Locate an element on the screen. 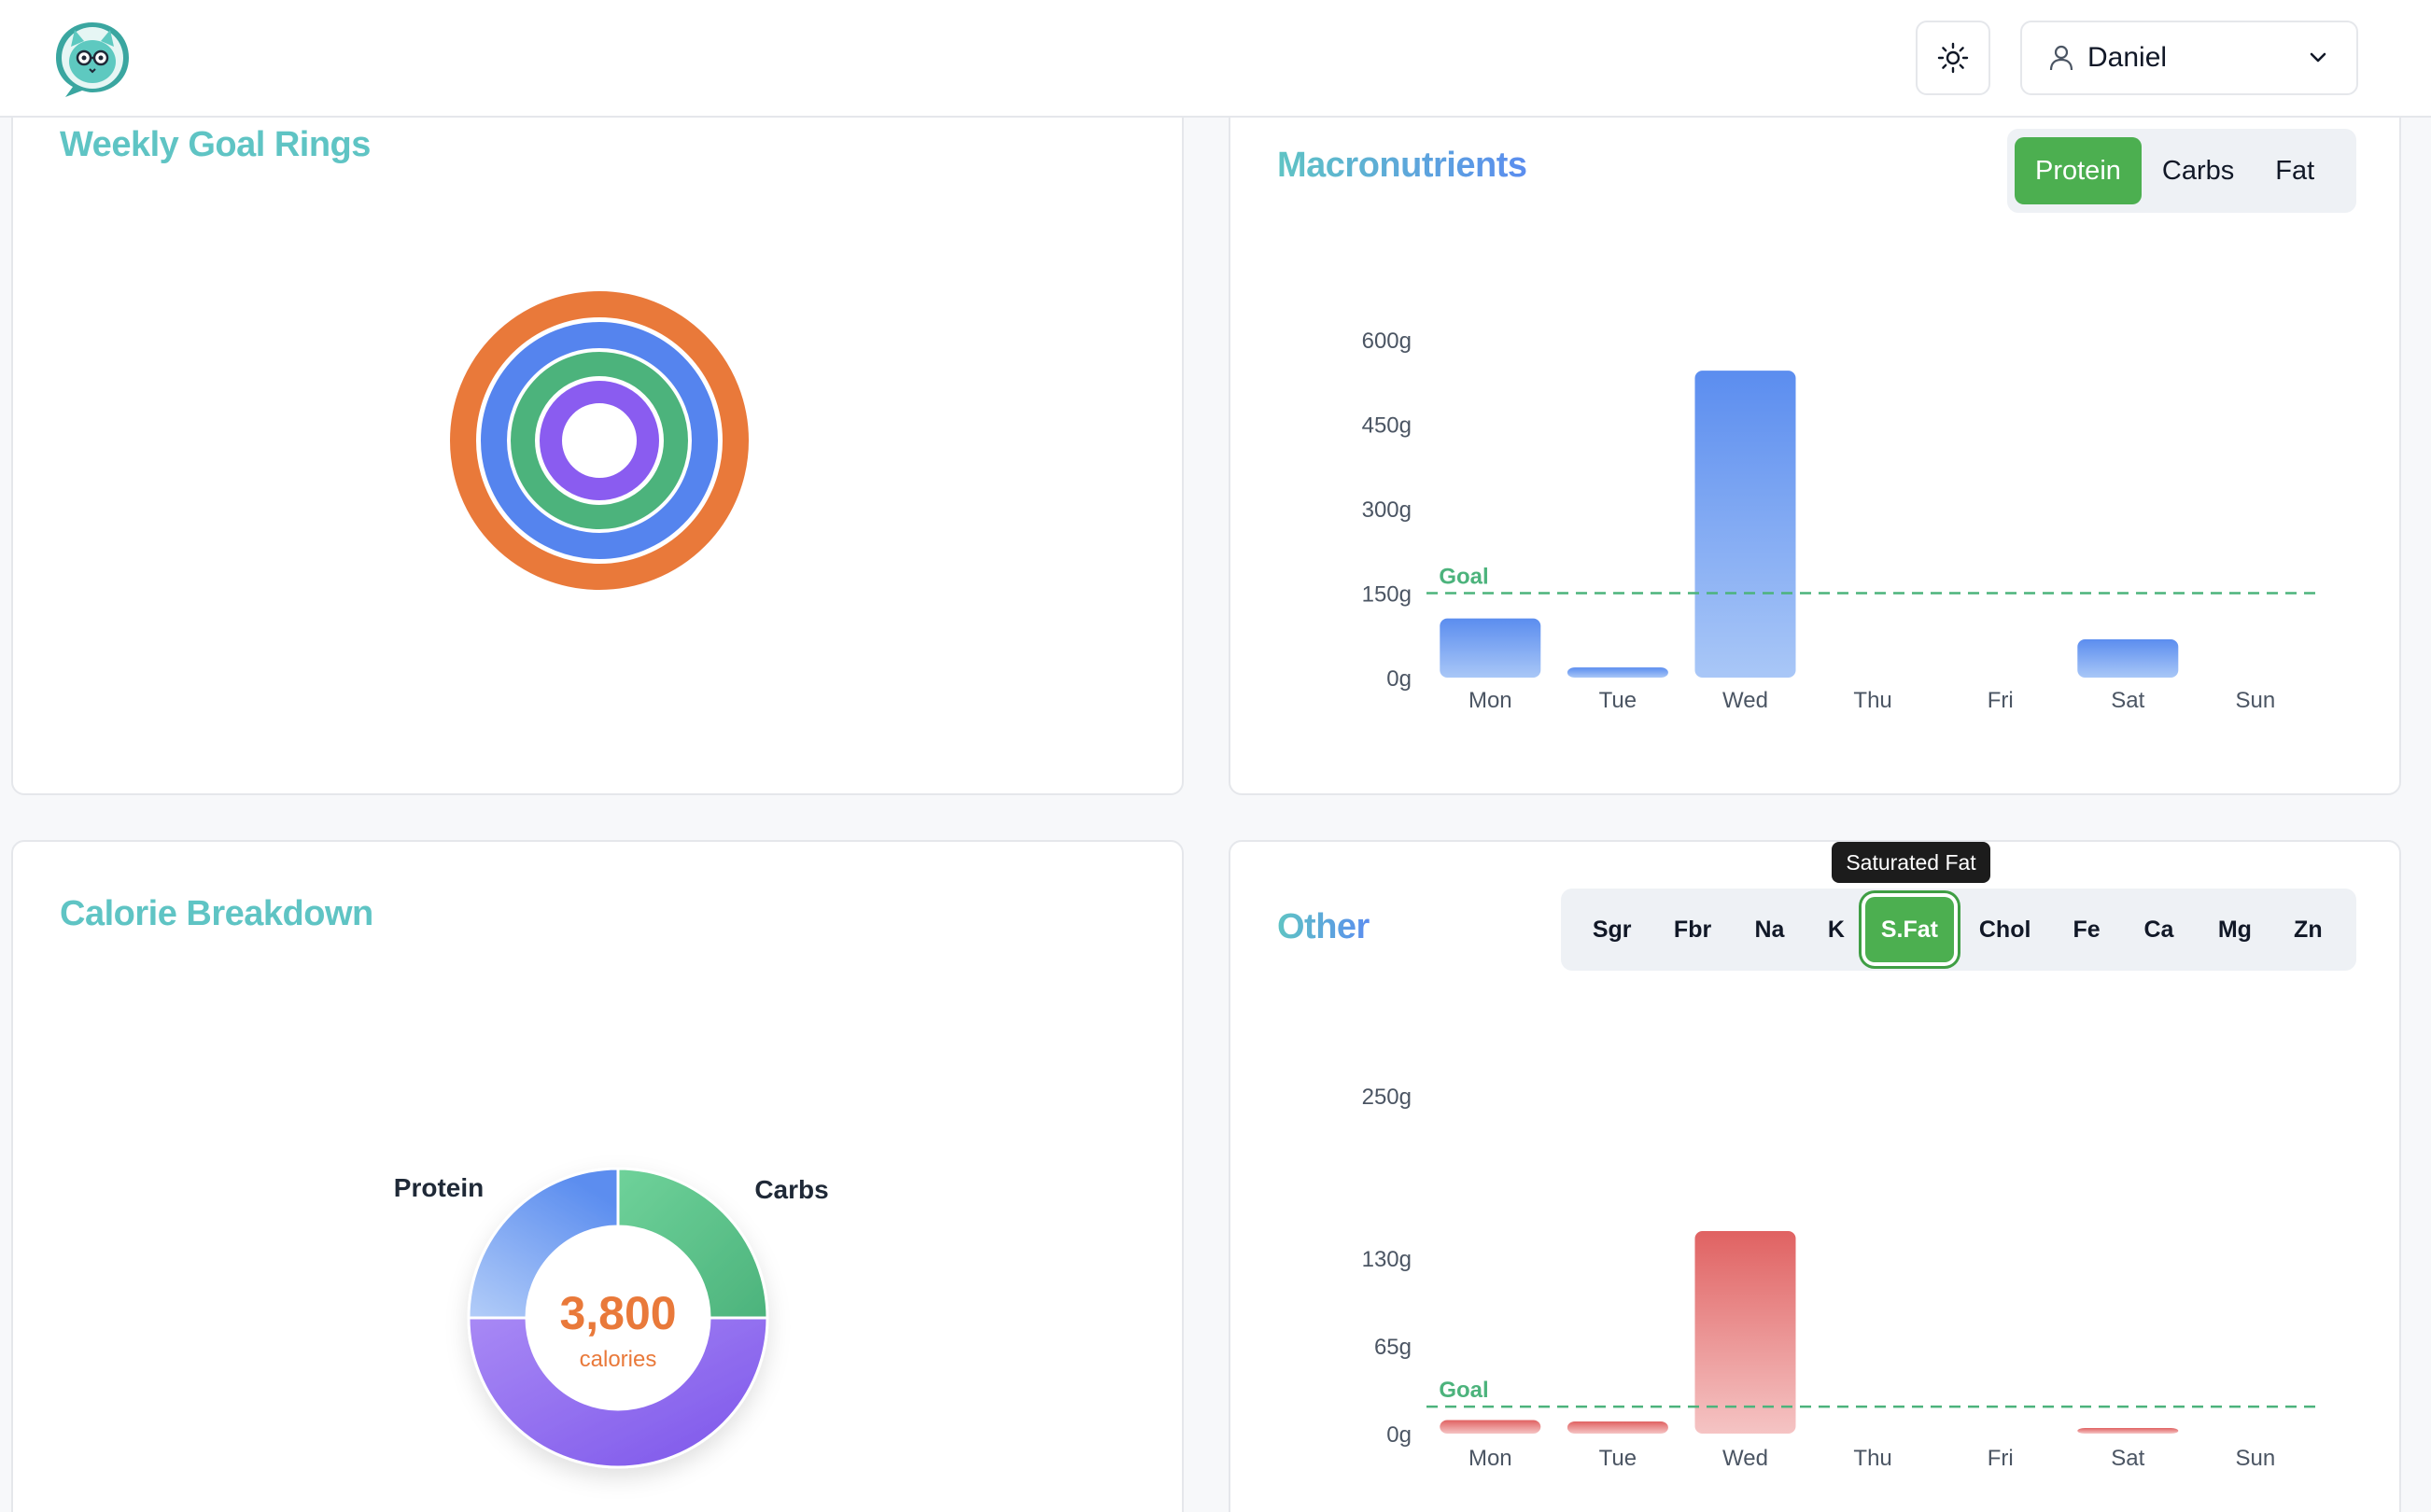 This screenshot has height=1512, width=2431. macronutrients-title: Macronutrients is located at coordinates (1402, 165).